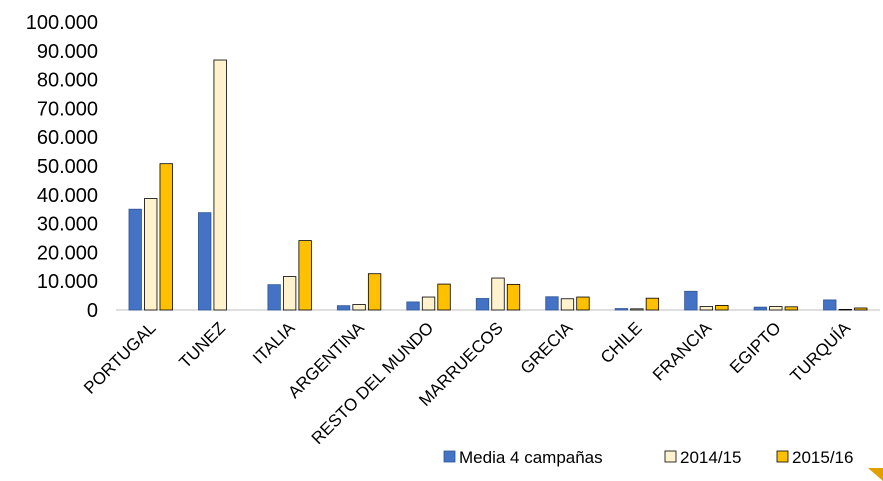  What do you see at coordinates (67, 167) in the screenshot?
I see `y-tick-label: 50.000` at bounding box center [67, 167].